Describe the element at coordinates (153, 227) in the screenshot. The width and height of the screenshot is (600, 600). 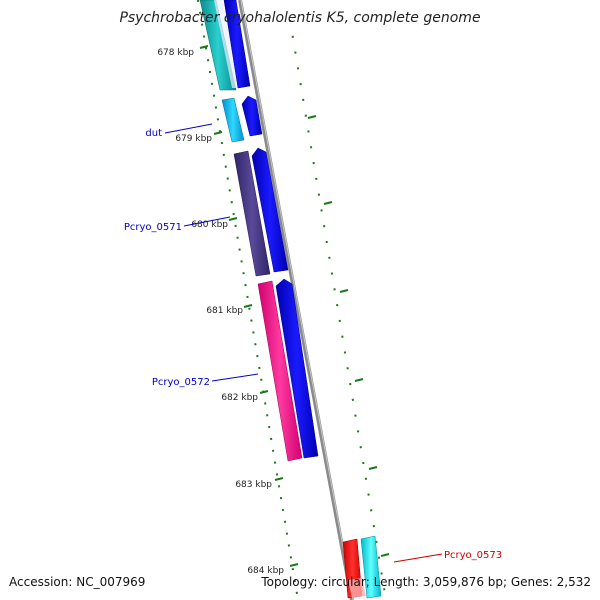
I see `gene-label-pcryo-0571: Pcryo_0571` at that location.